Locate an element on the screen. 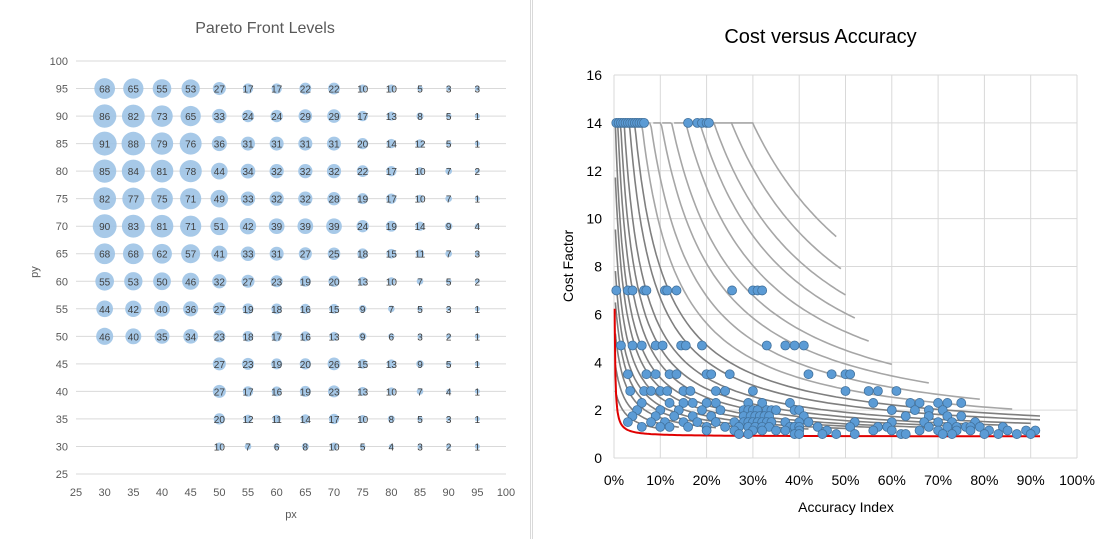 The image size is (1107, 539). pareto-y-tick-label: 85 is located at coordinates (62, 145).